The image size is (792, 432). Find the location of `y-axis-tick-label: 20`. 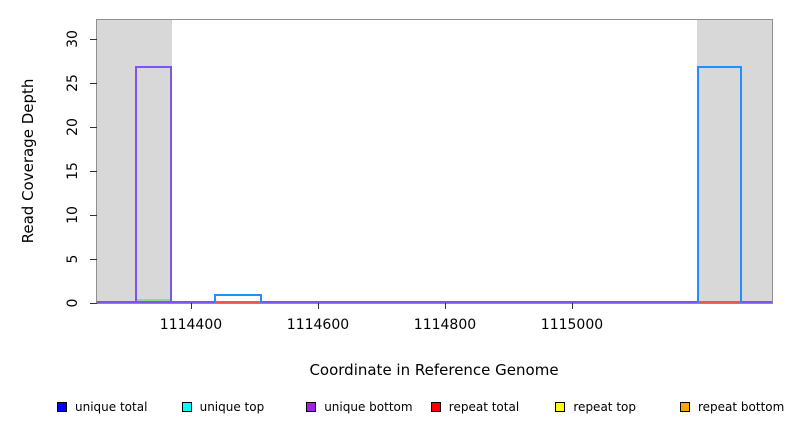

y-axis-tick-label: 20 is located at coordinates (73, 127).